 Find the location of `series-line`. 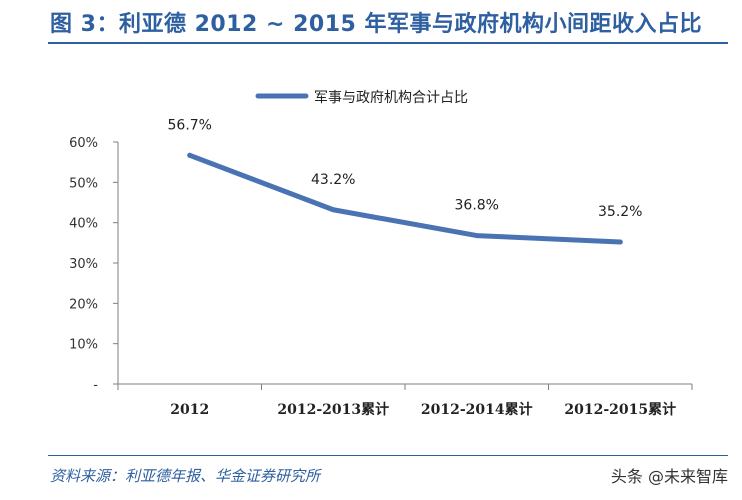

series-line is located at coordinates (405, 198).